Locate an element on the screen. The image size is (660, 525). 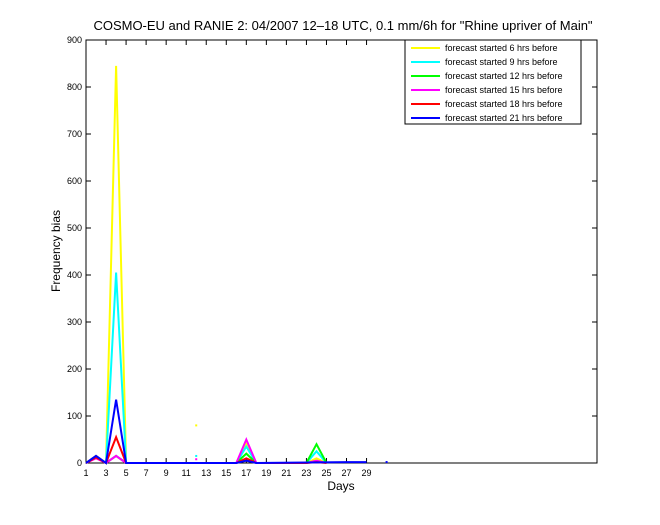
y-tick-label: 500 is located at coordinates (74, 228).